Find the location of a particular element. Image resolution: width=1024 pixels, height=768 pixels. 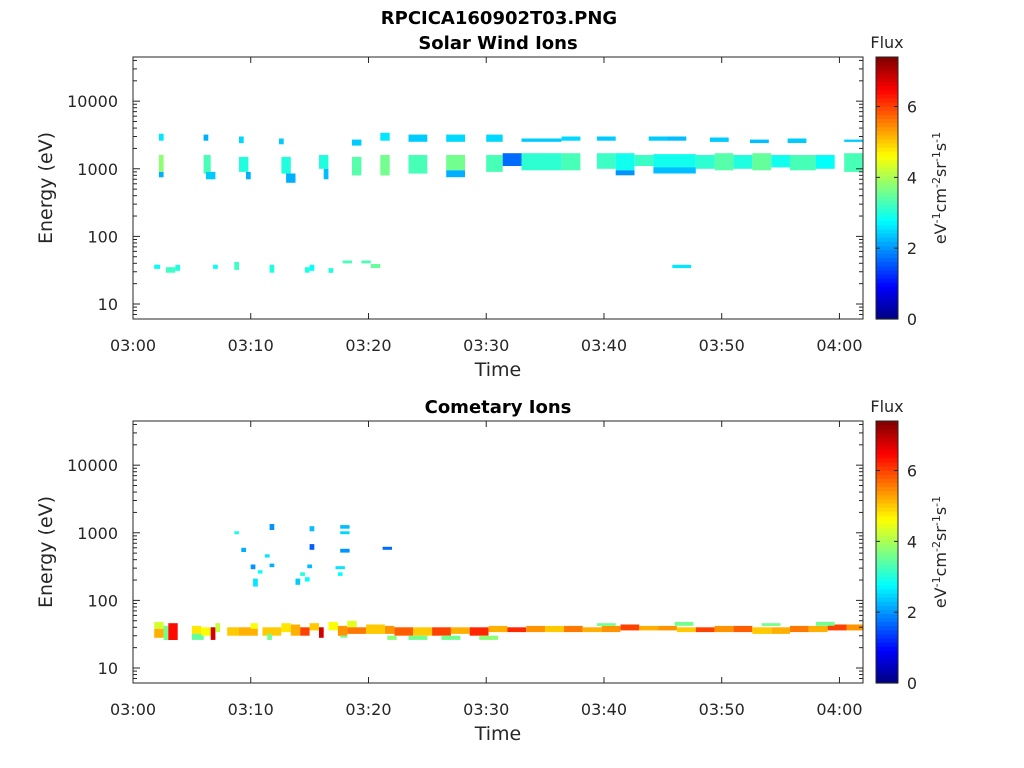

x-tick-label: 03:00 is located at coordinates (133, 345).